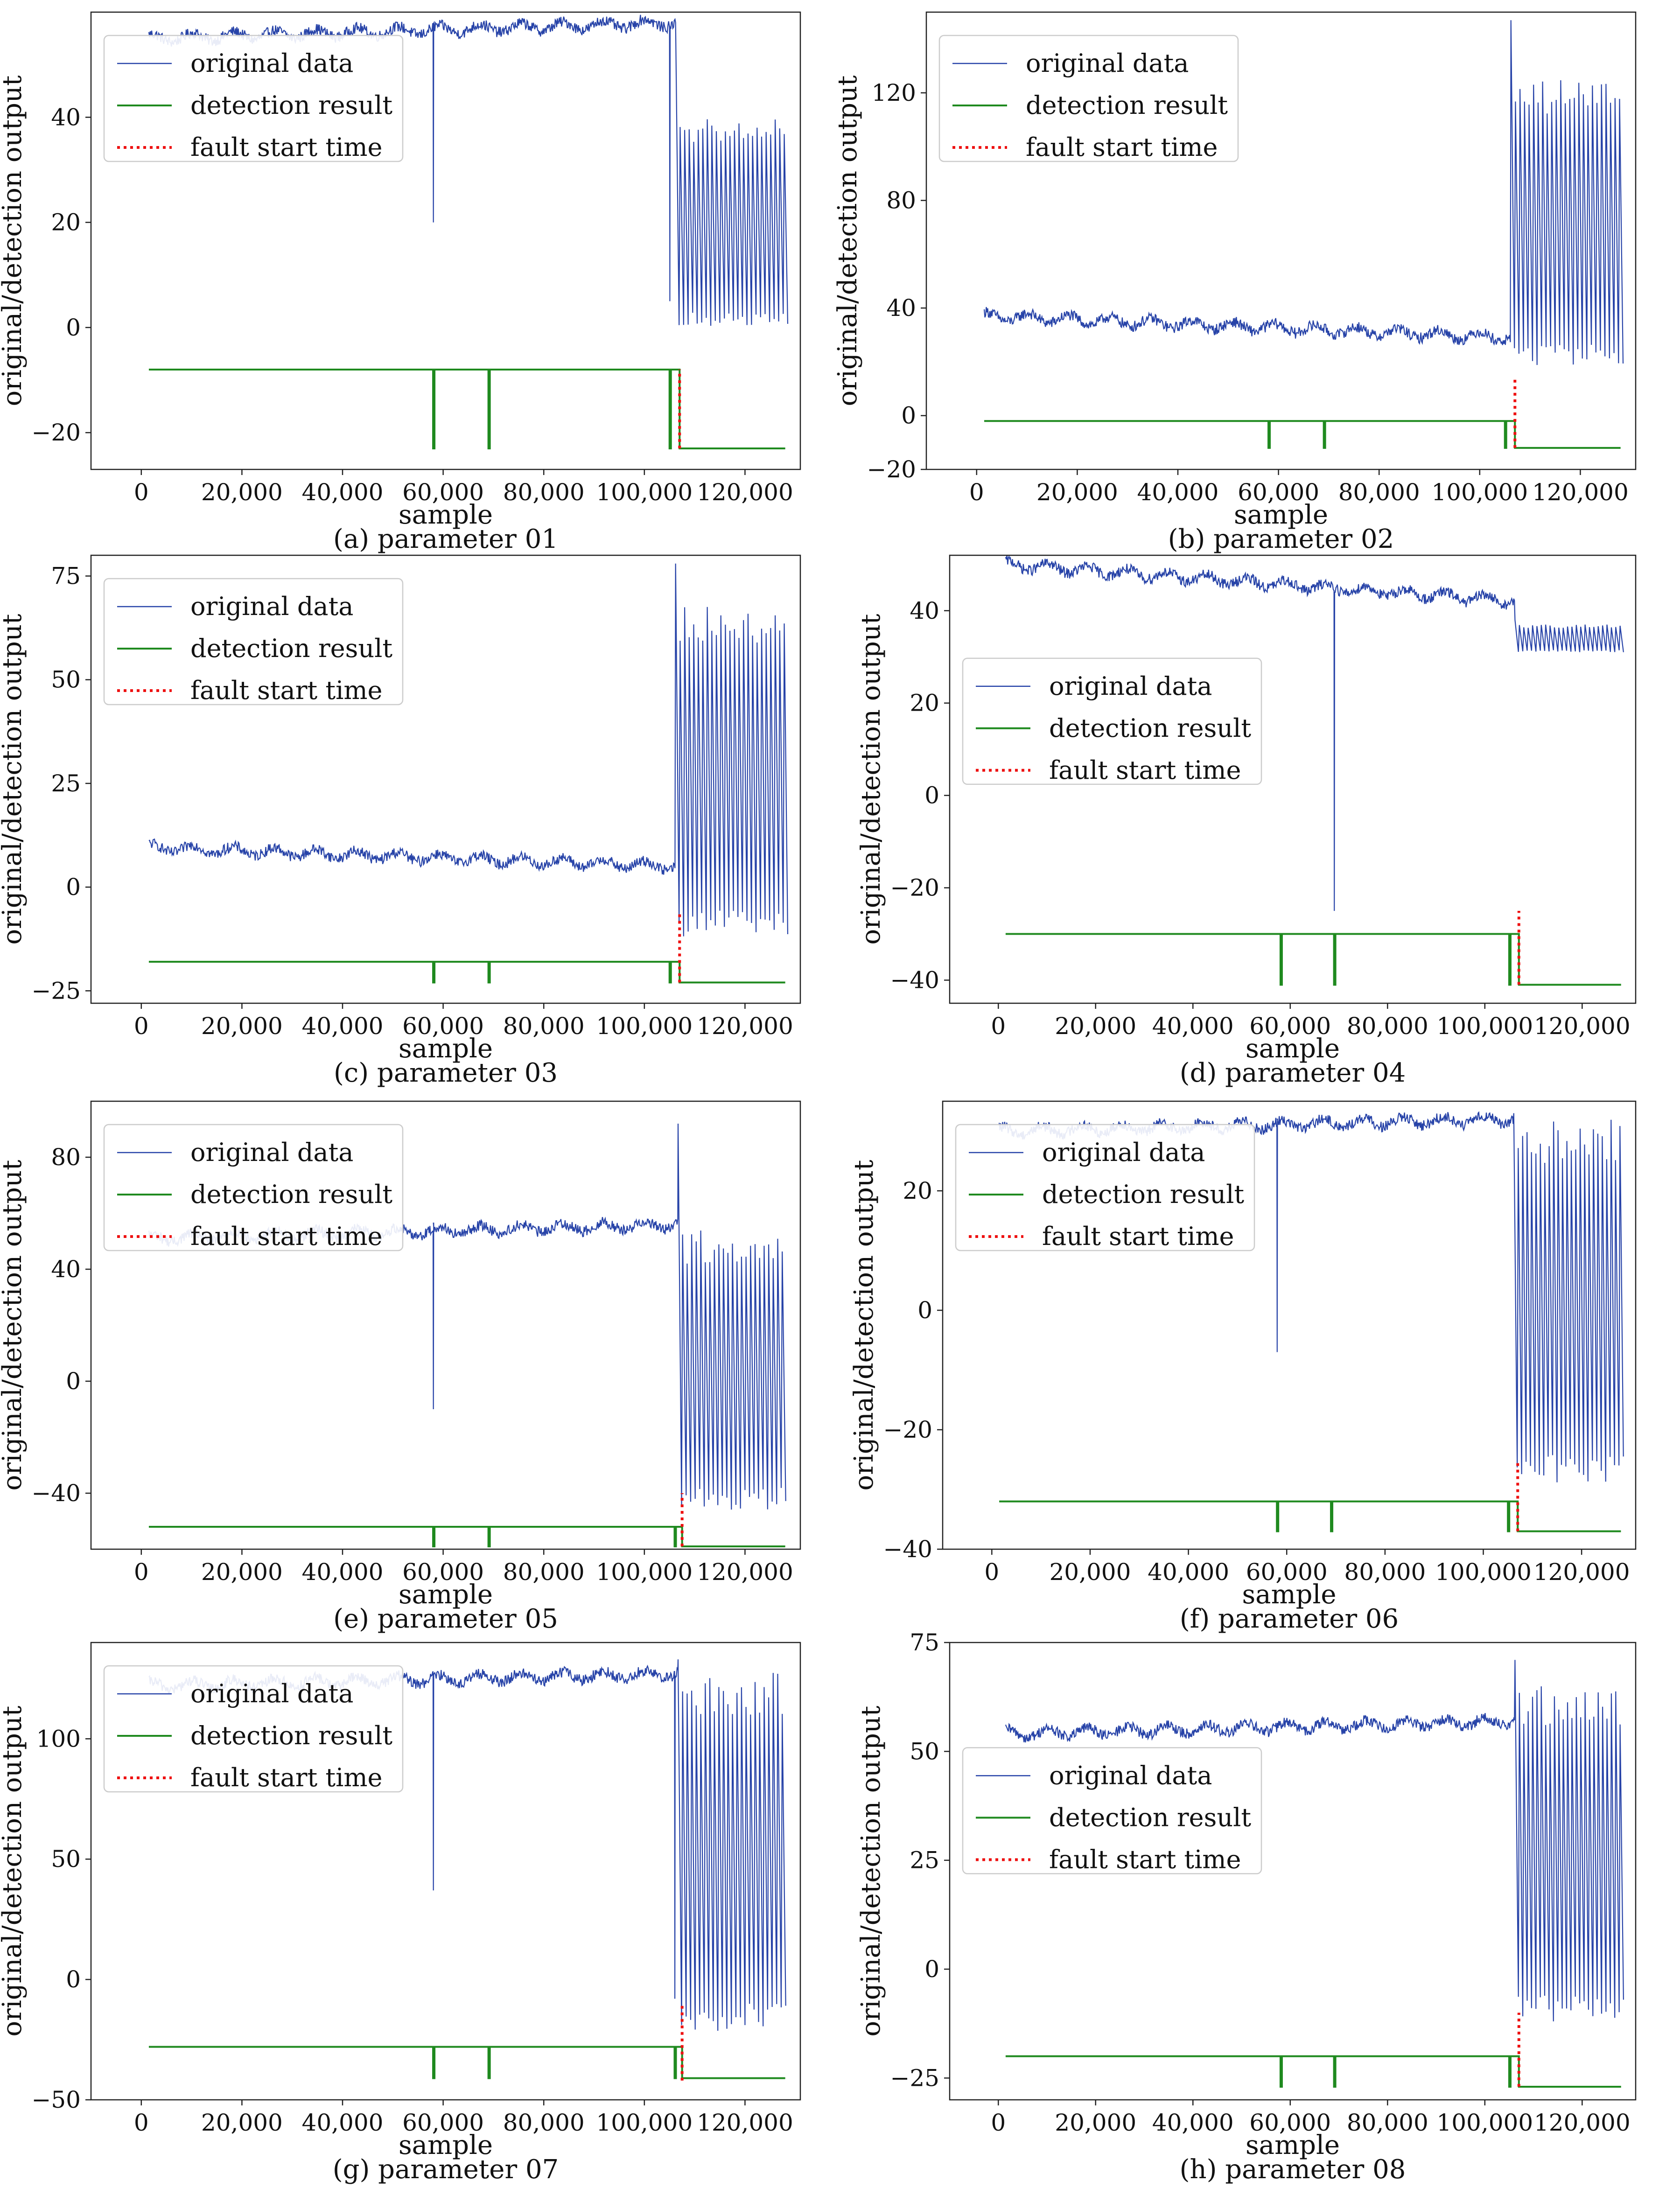  Describe the element at coordinates (924, 1642) in the screenshot. I see `y-tick-label: 75` at that location.